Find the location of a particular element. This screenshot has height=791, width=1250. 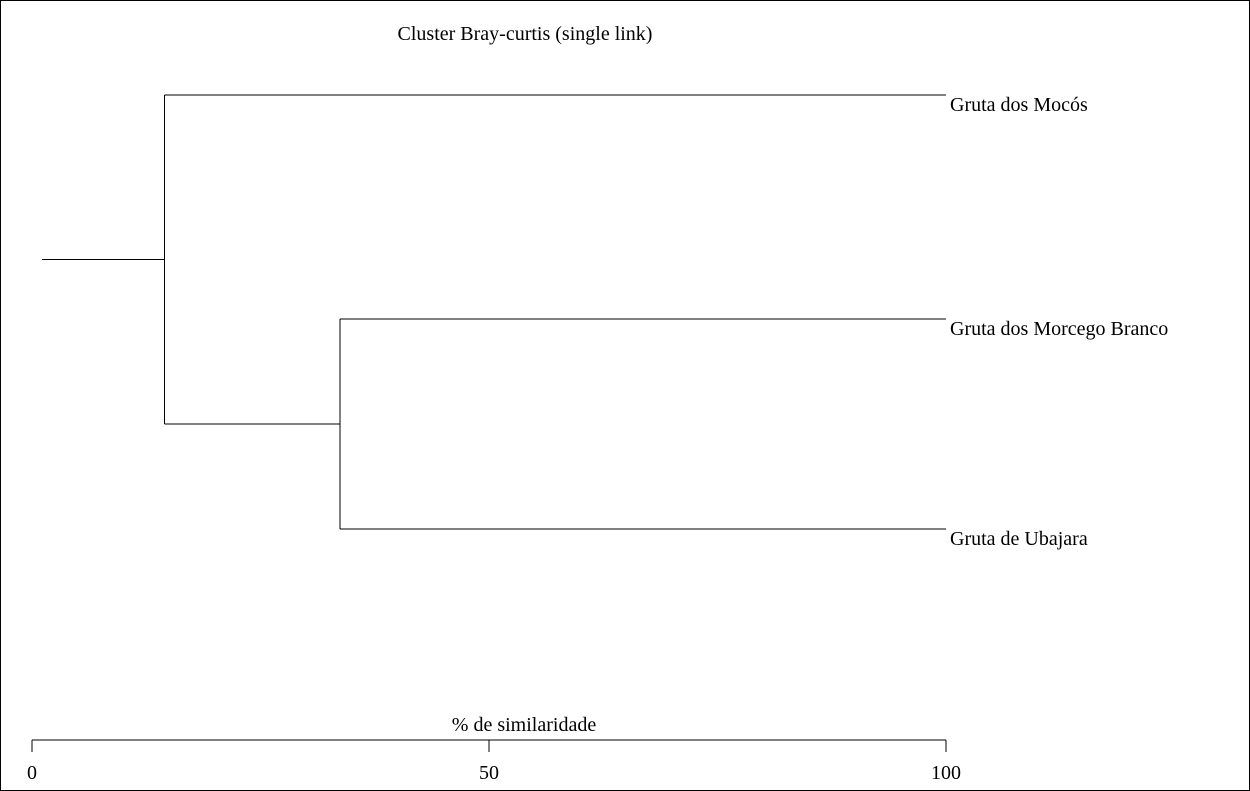

leaf-label: Gruta dos Morcego Branco is located at coordinates (1059, 329).